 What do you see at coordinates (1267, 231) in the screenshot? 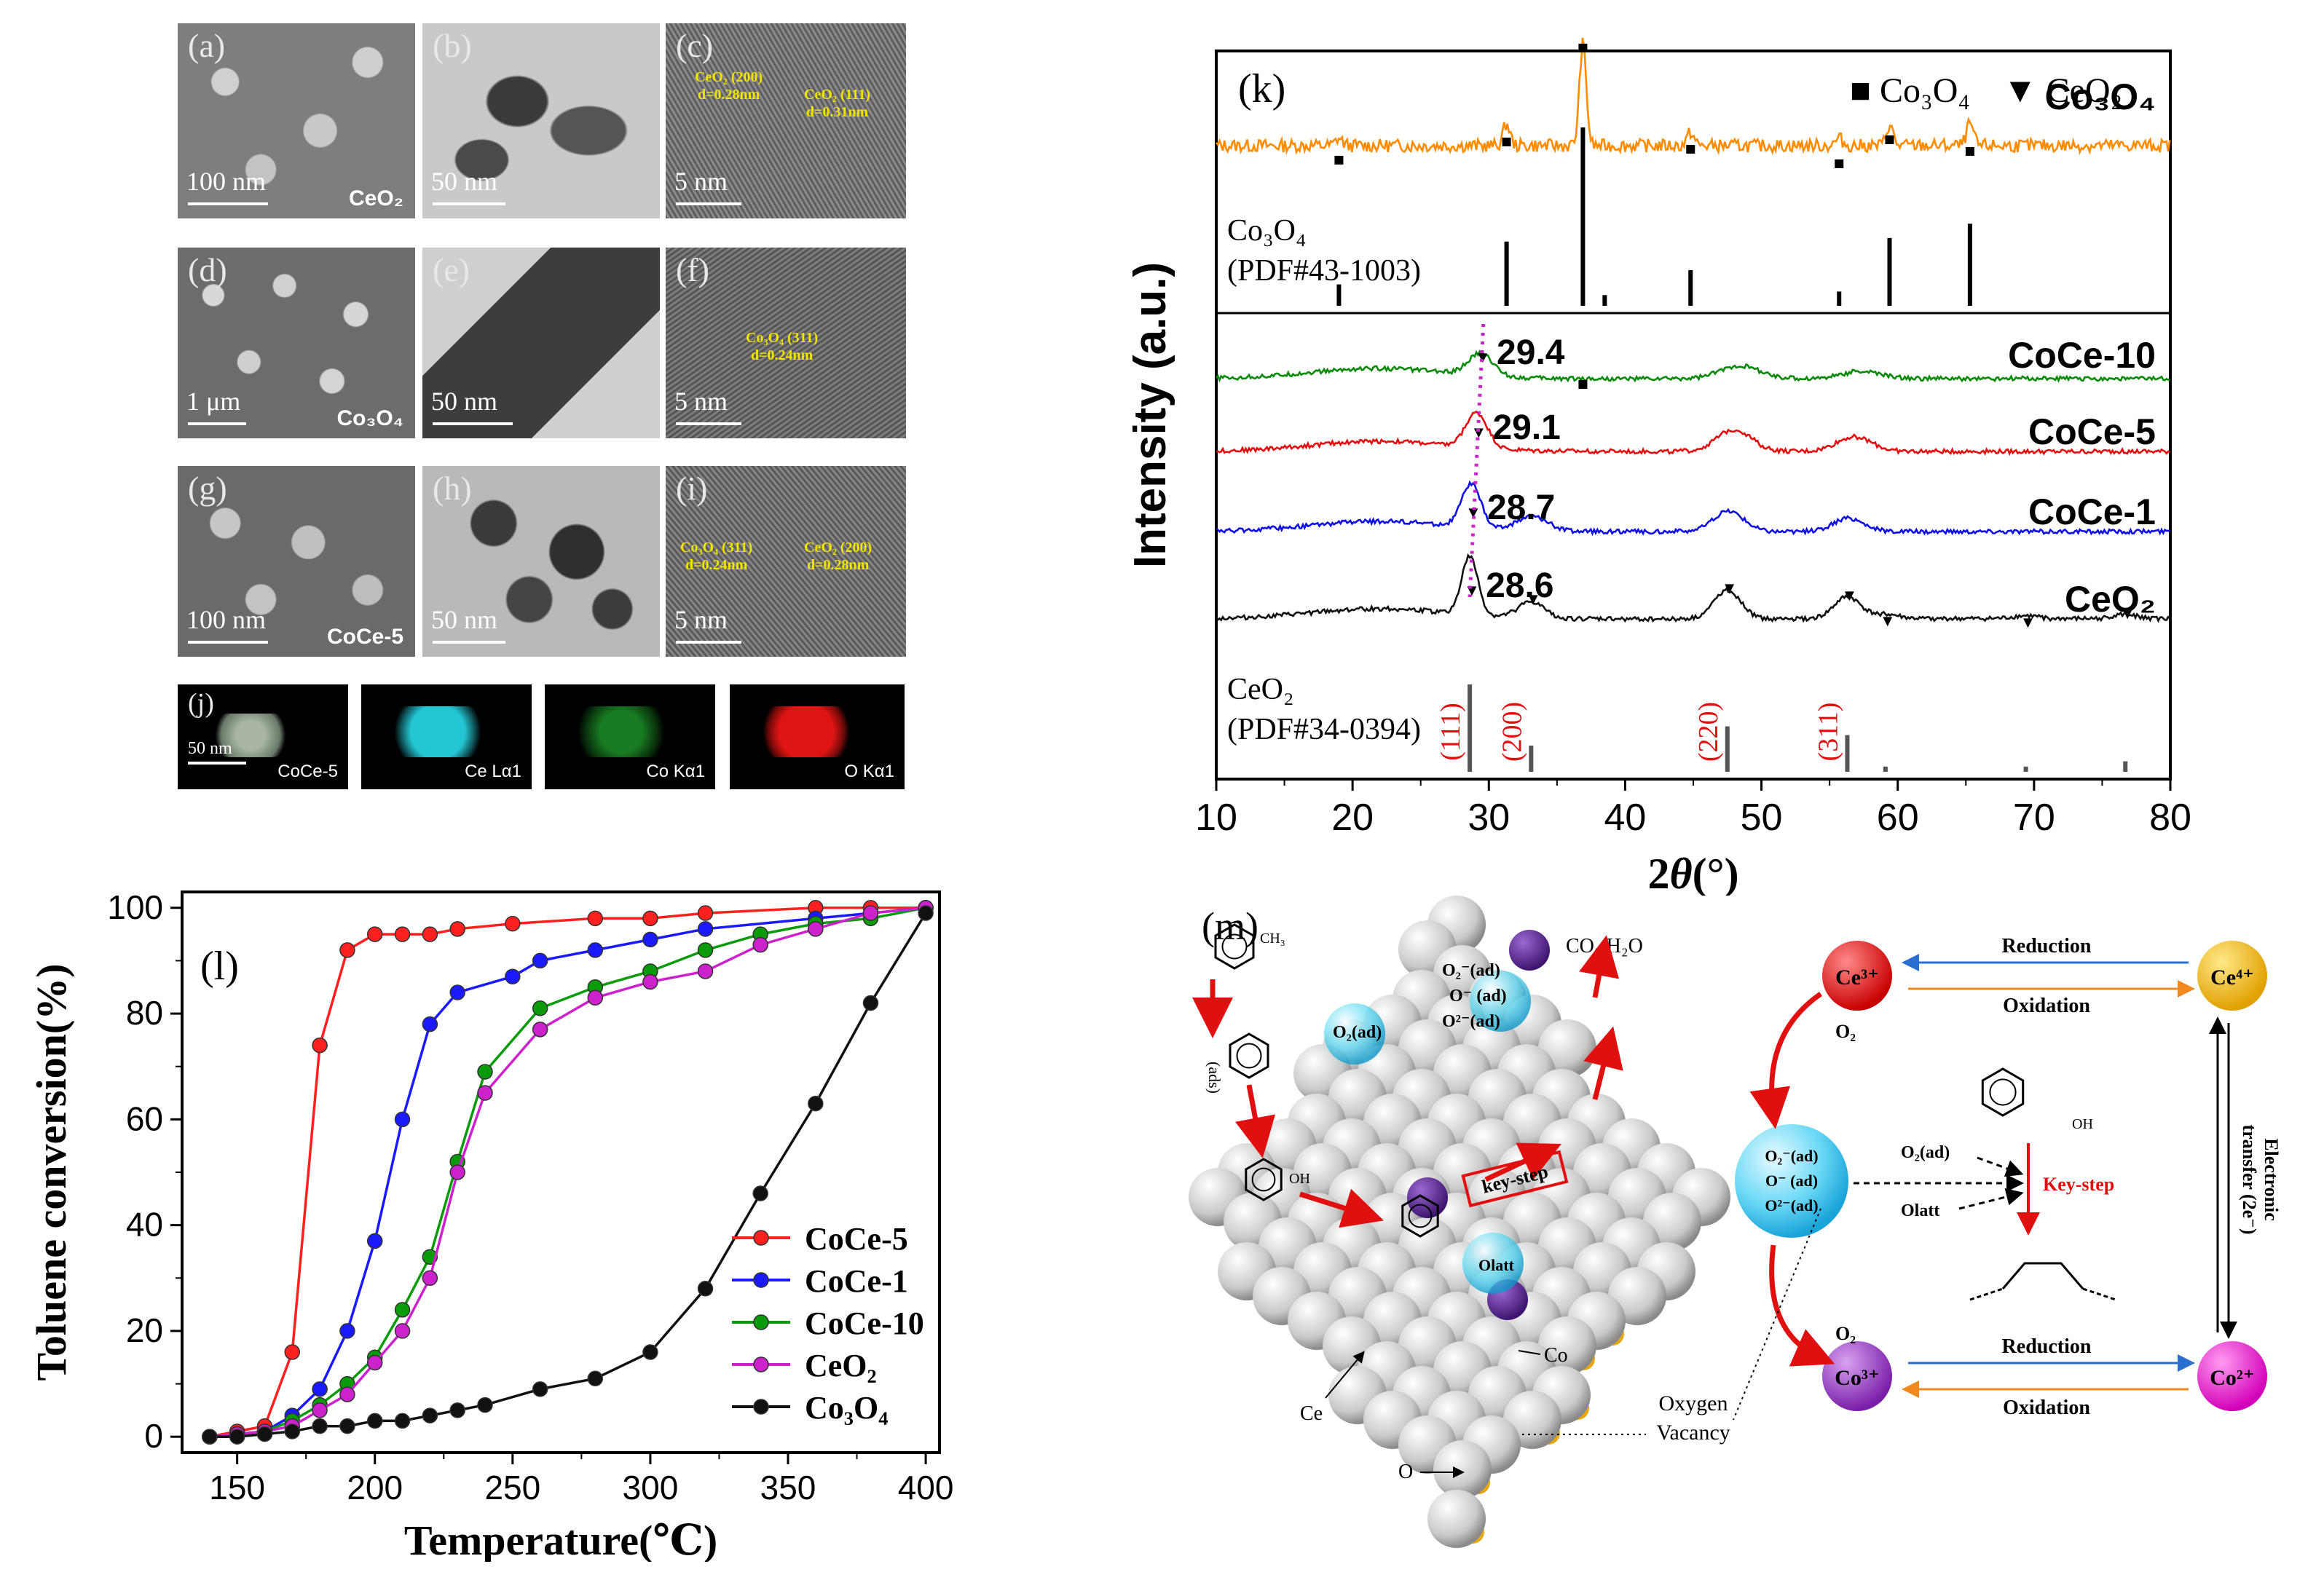
I see `ref-co3o4-label: Co₃O₄` at bounding box center [1267, 231].